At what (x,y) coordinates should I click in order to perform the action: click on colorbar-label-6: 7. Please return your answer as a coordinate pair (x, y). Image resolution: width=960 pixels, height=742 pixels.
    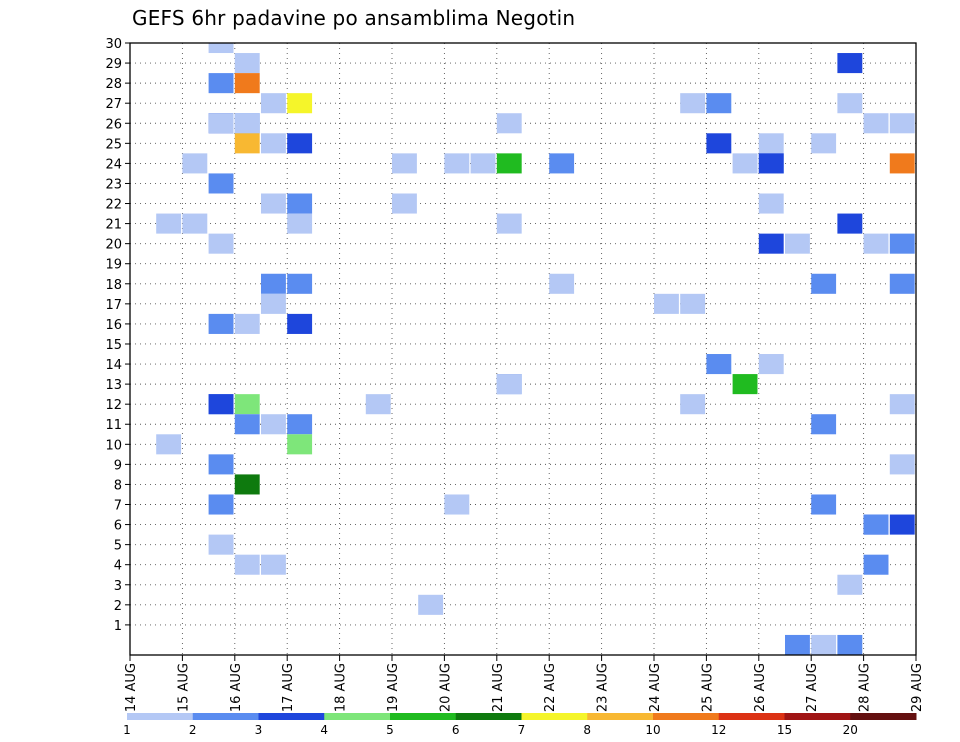
    Looking at the image, I should click on (522, 730).